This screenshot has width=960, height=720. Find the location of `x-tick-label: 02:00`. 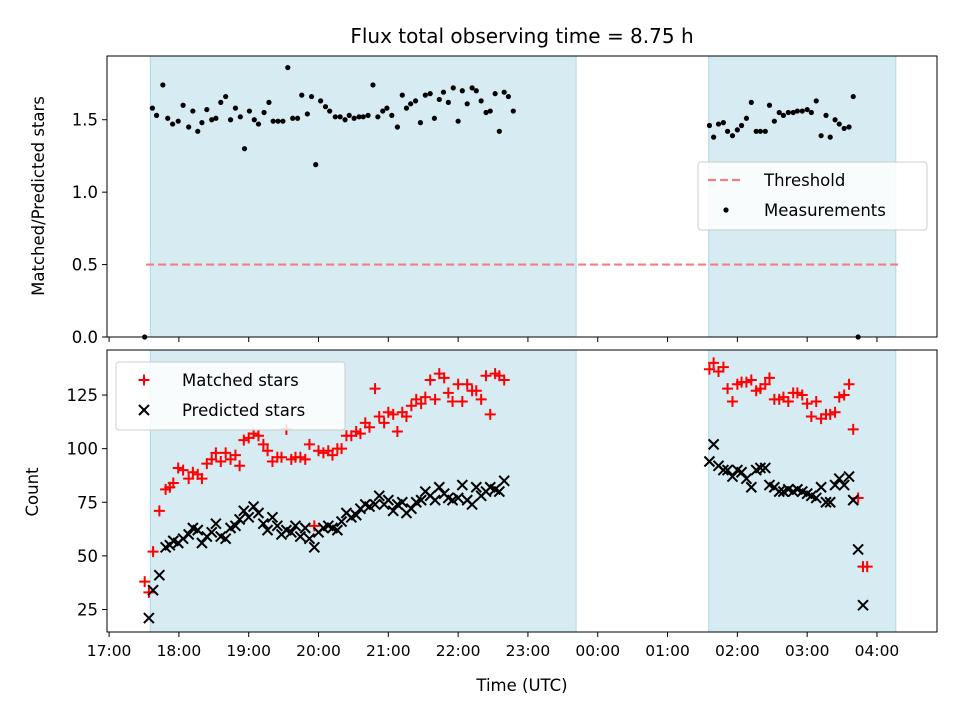

x-tick-label: 02:00 is located at coordinates (737, 651).